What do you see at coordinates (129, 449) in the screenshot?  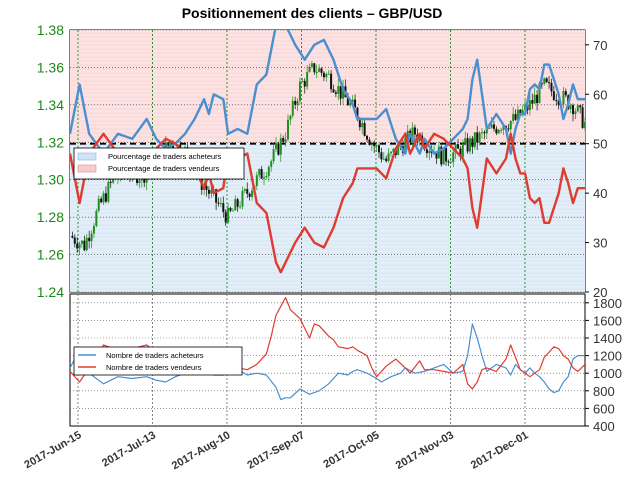 I see `date-tick-label: 2017-Jul-13` at bounding box center [129, 449].